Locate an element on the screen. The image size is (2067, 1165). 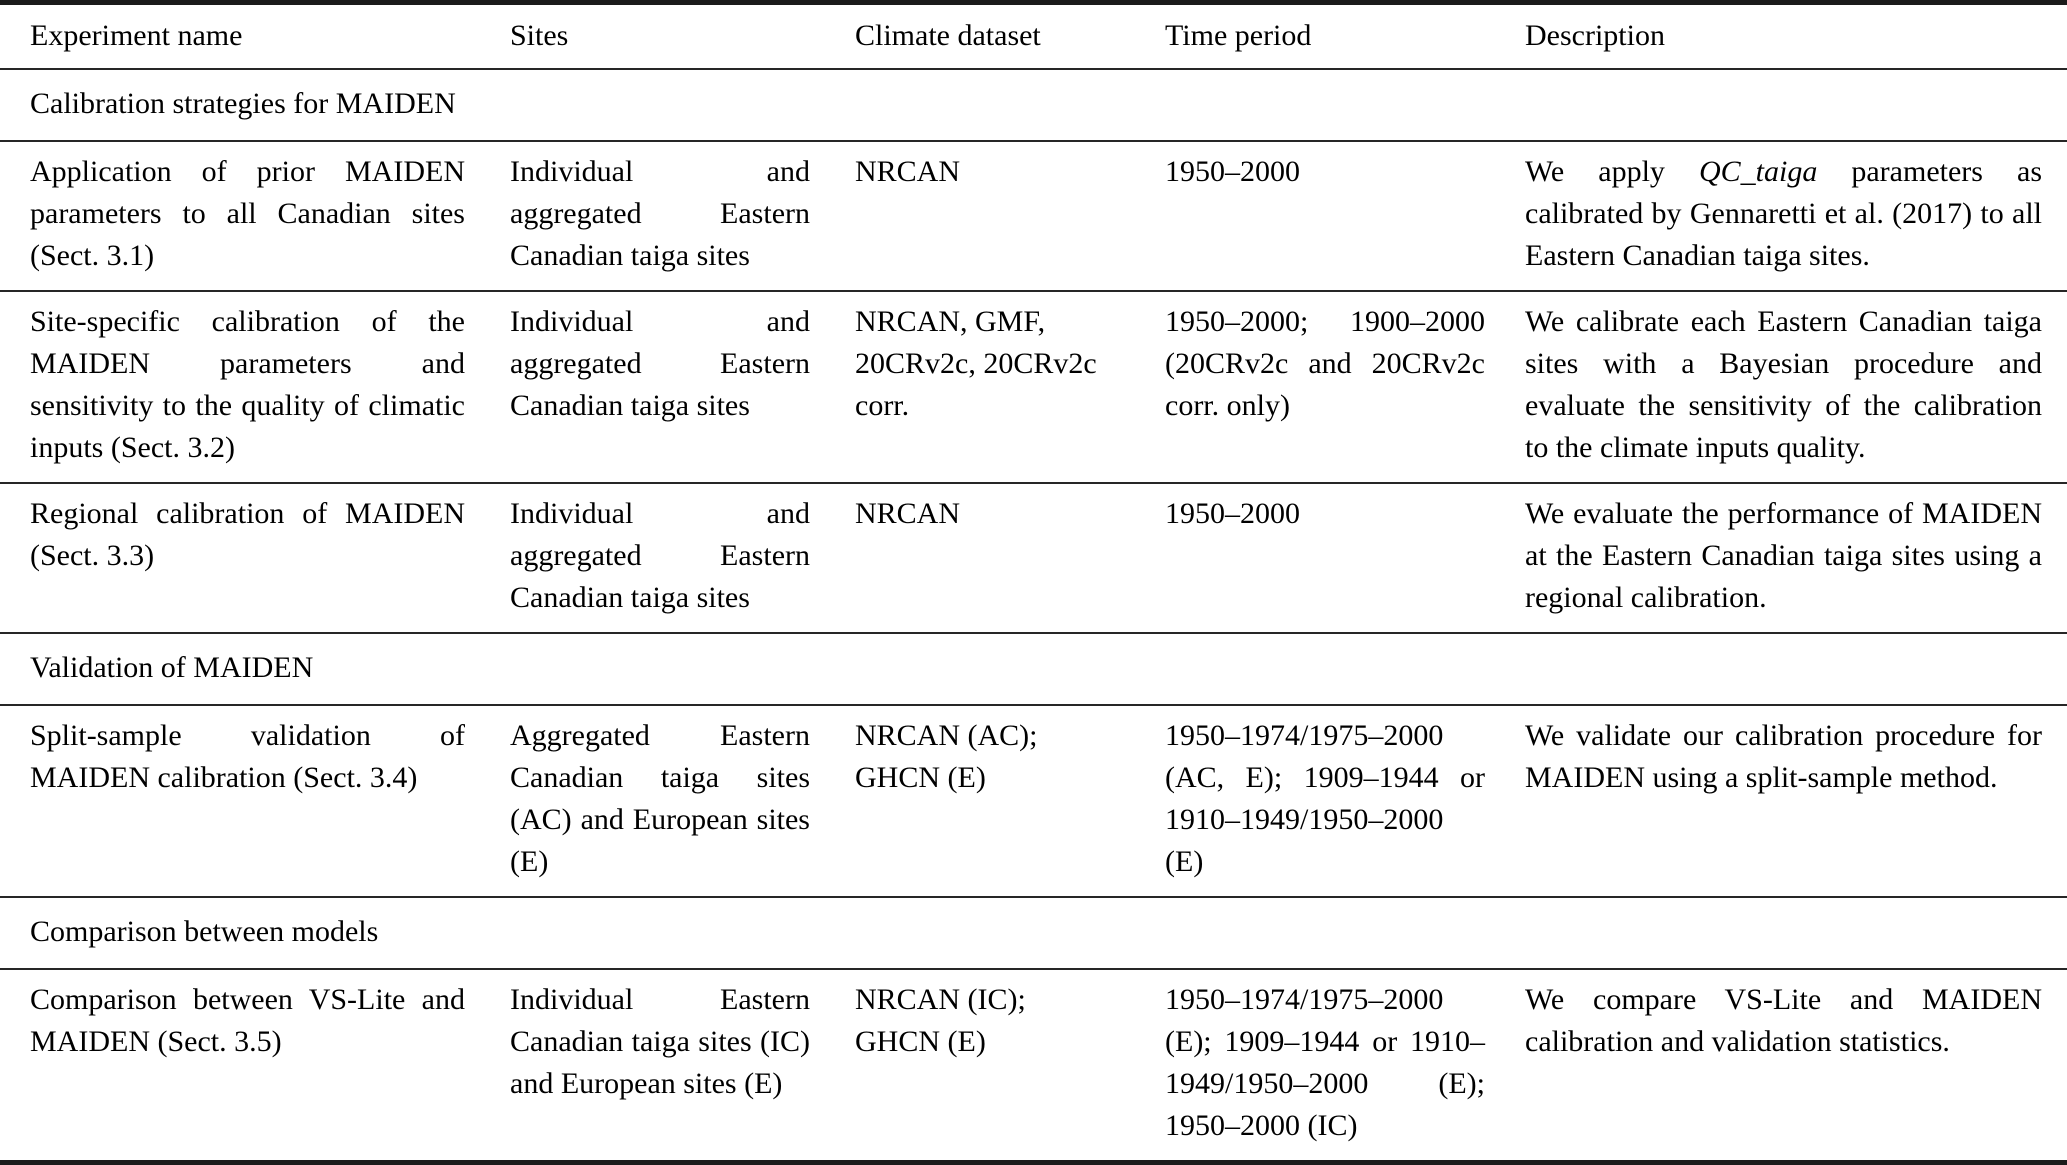
col-header-time-period: Time period is located at coordinates (1238, 35).